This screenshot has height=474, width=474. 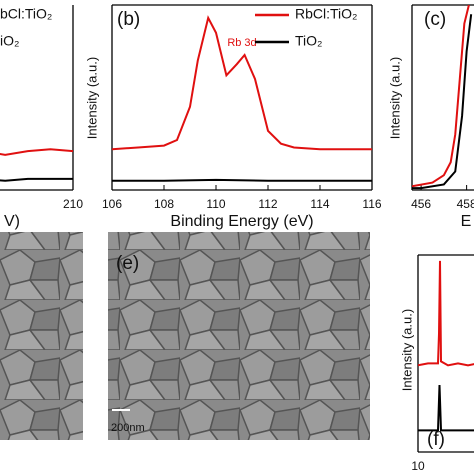 What do you see at coordinates (215, 204) in the screenshot?
I see `x-tick-label: 110` at bounding box center [215, 204].